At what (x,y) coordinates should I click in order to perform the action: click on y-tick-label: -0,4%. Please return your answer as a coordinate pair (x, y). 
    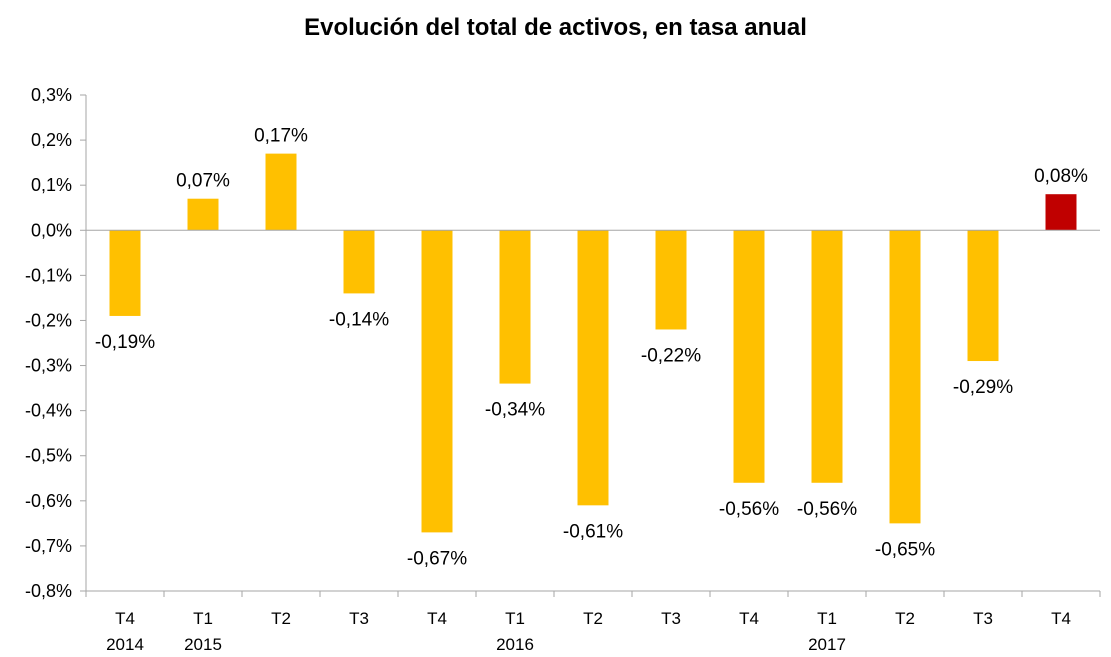
    Looking at the image, I should click on (48, 411).